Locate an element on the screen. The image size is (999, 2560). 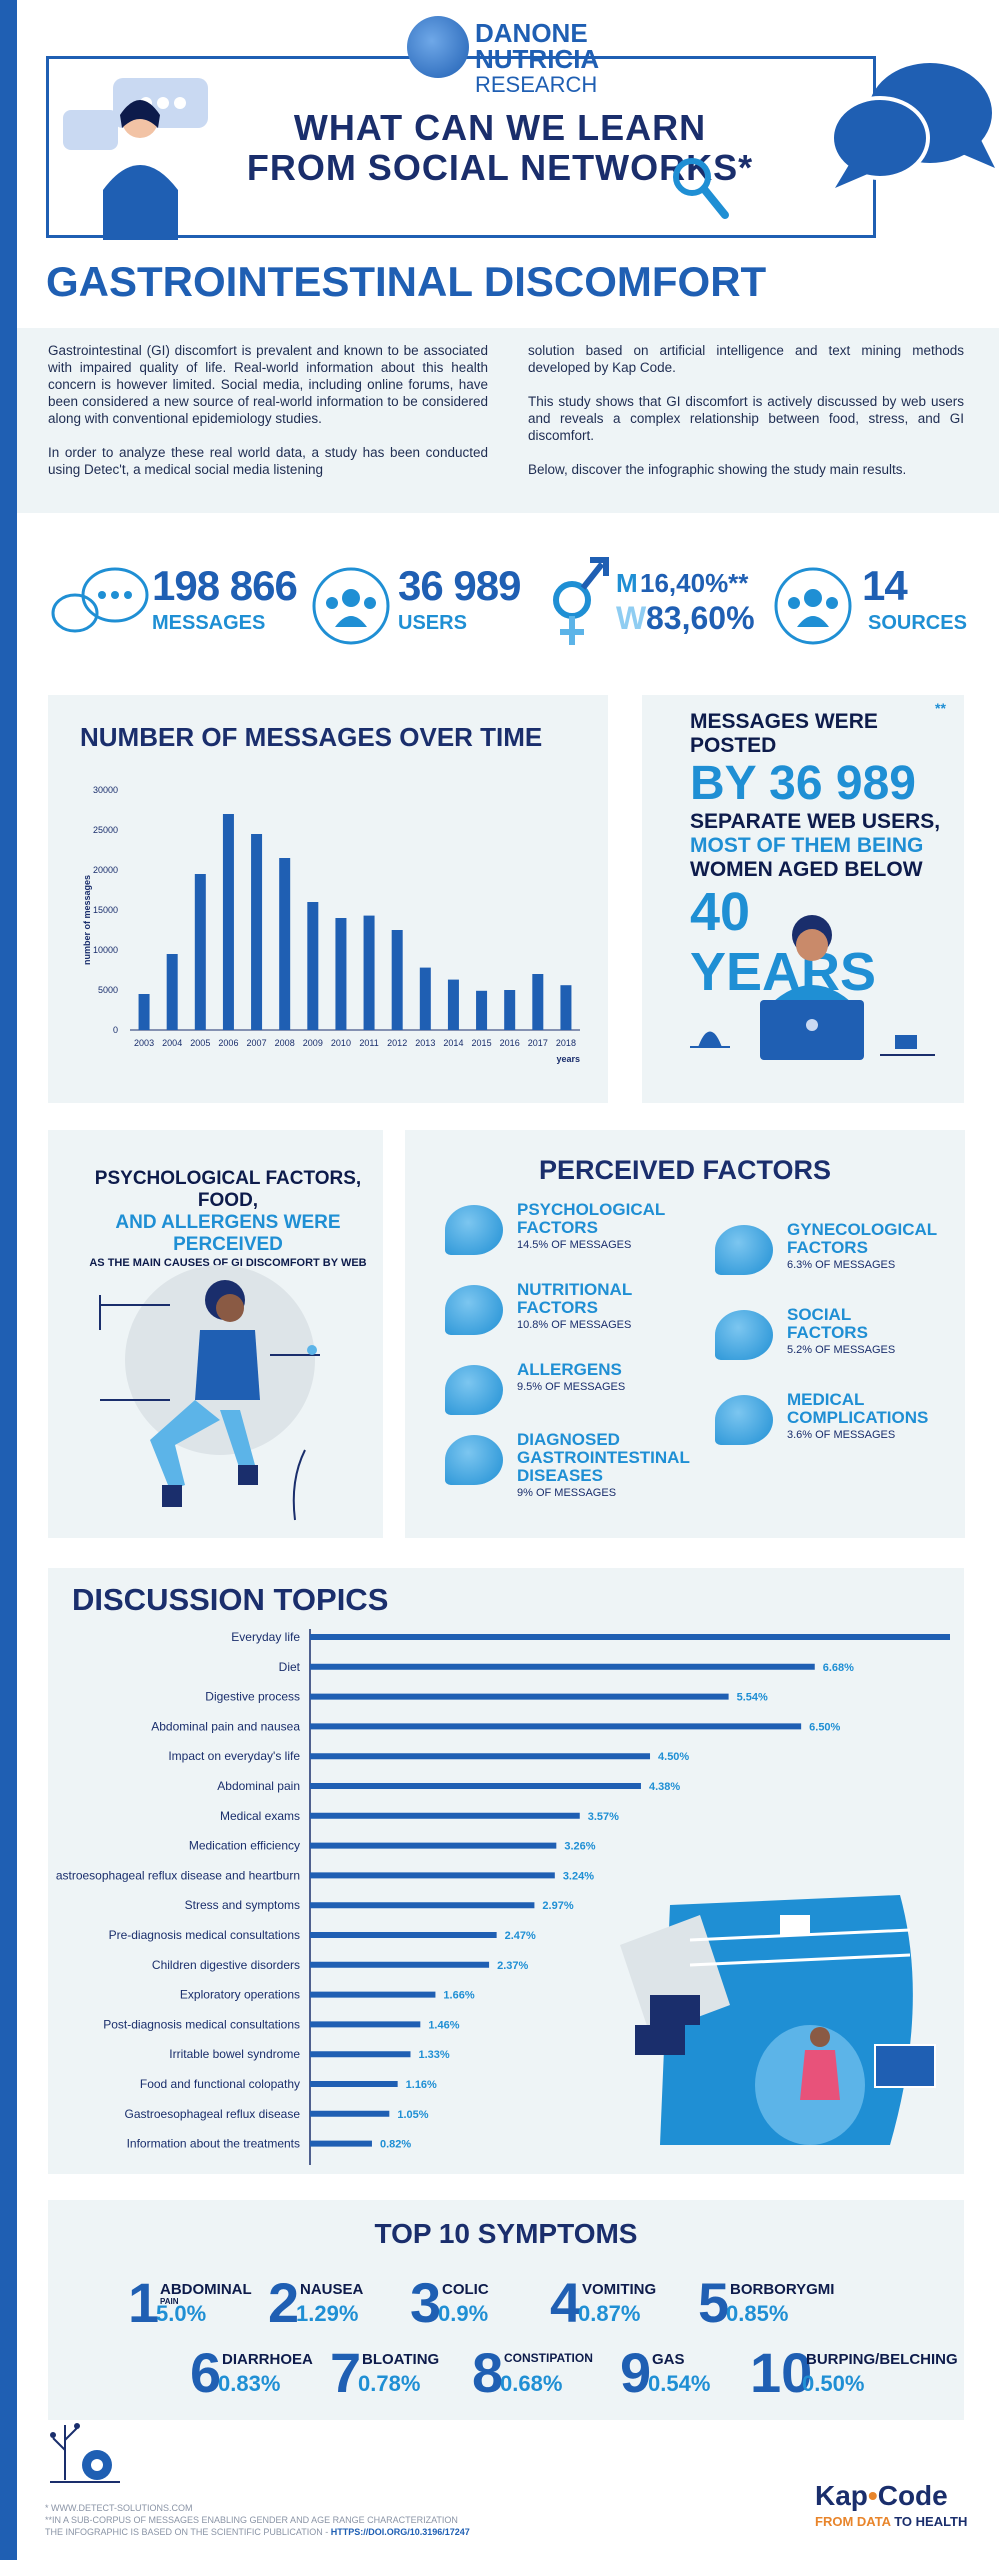
x-tick-label: 2004 is located at coordinates (172, 1043).